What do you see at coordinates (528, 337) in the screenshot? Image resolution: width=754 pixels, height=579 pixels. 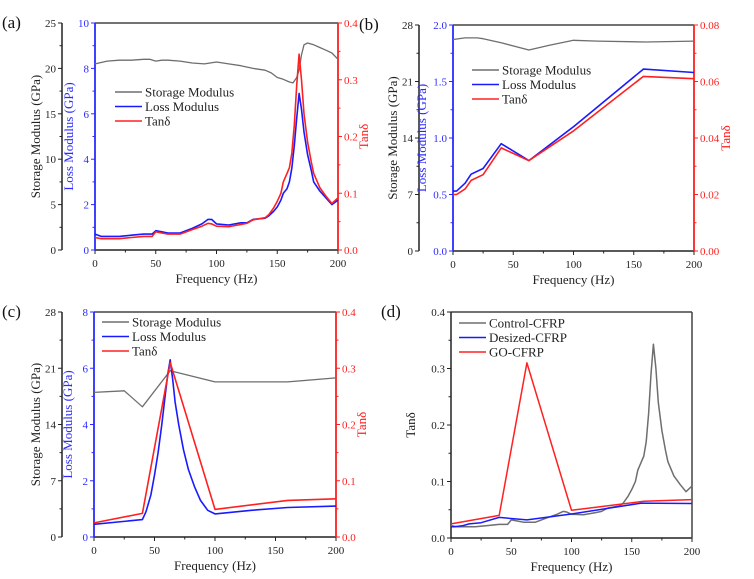 I see `legend-label: Desized-CFRP` at bounding box center [528, 337].